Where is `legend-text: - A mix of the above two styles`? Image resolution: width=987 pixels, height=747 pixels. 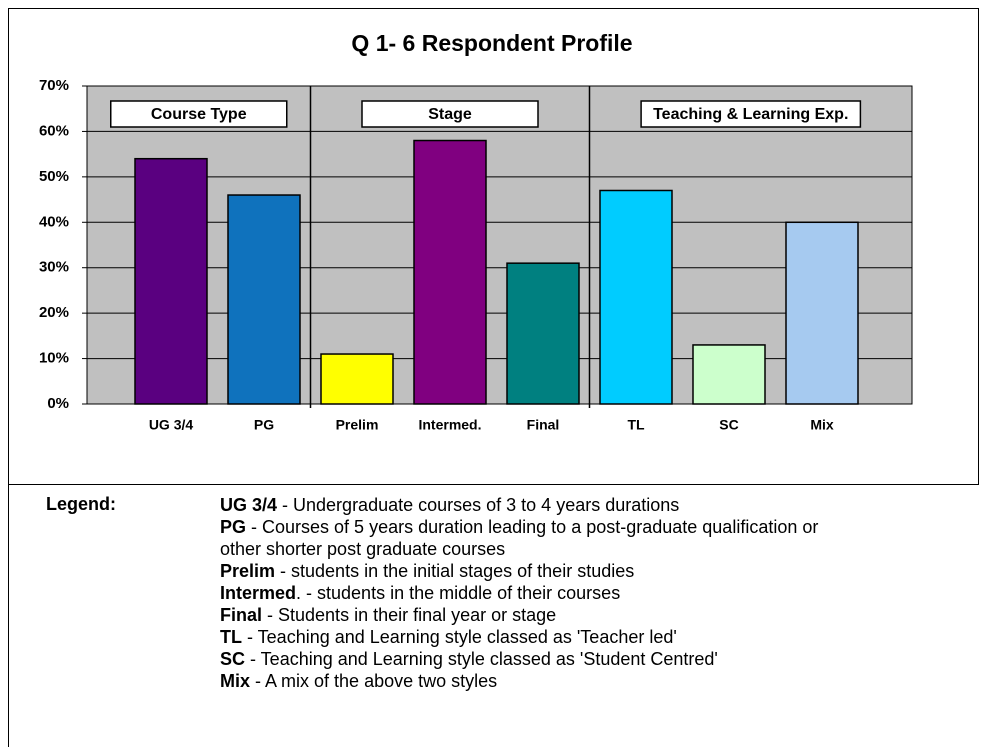
legend-text: - A mix of the above two styles is located at coordinates (374, 681).